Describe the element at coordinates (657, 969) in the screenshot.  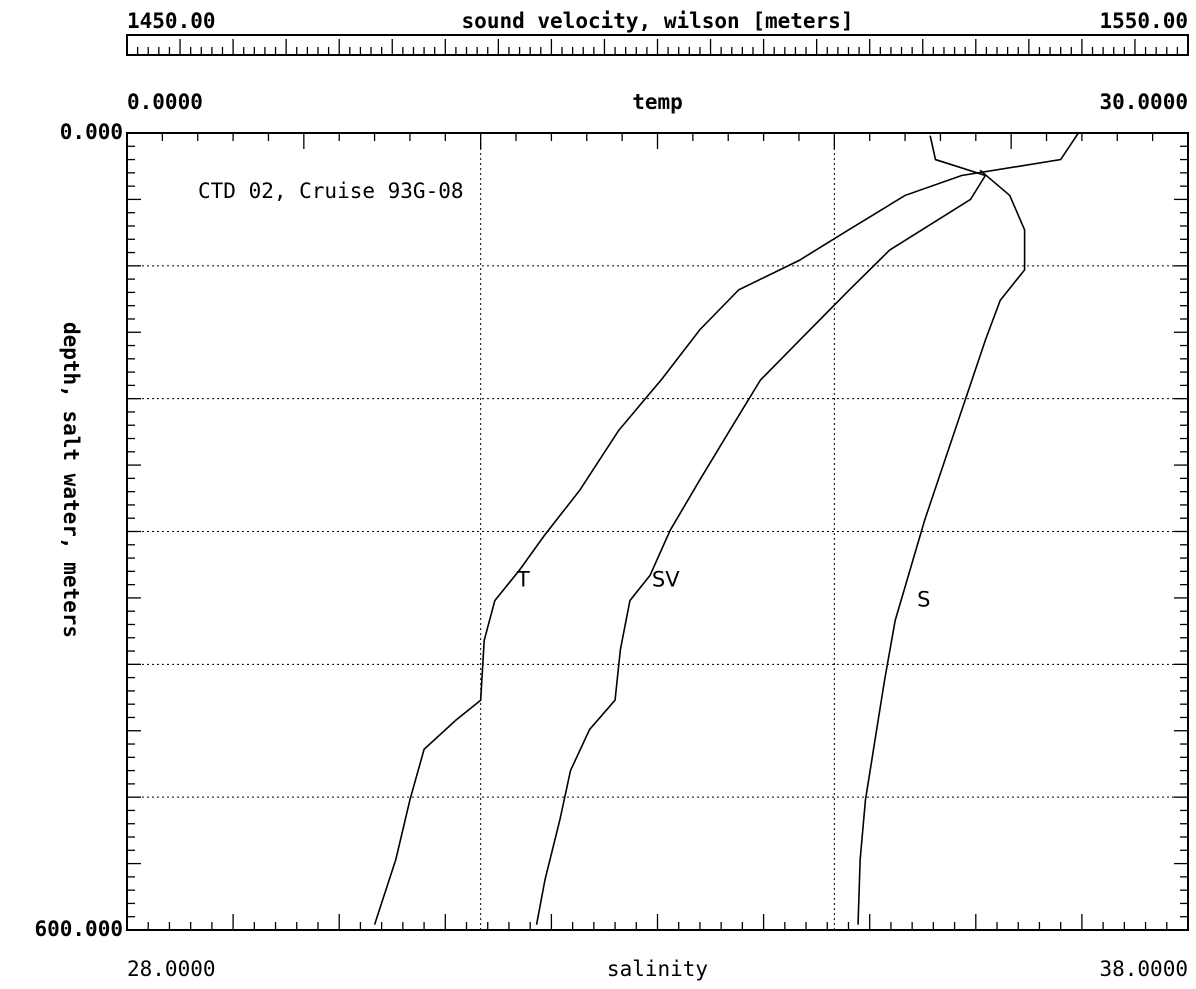
I see `x-axis-label: salinity` at that location.